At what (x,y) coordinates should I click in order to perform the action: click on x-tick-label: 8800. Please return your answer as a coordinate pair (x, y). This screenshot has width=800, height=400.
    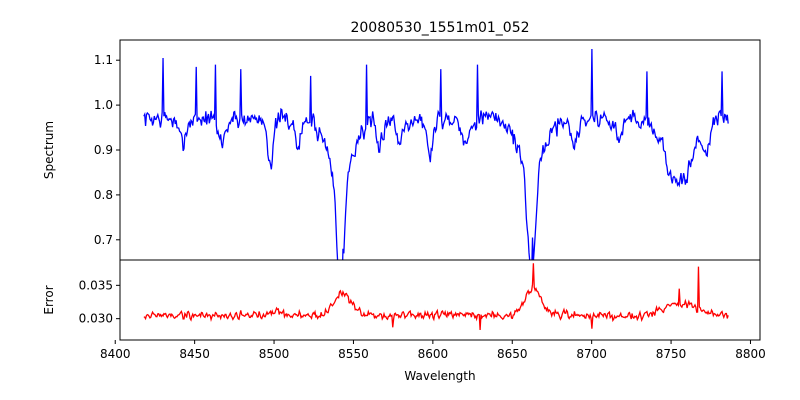
    Looking at the image, I should click on (750, 354).